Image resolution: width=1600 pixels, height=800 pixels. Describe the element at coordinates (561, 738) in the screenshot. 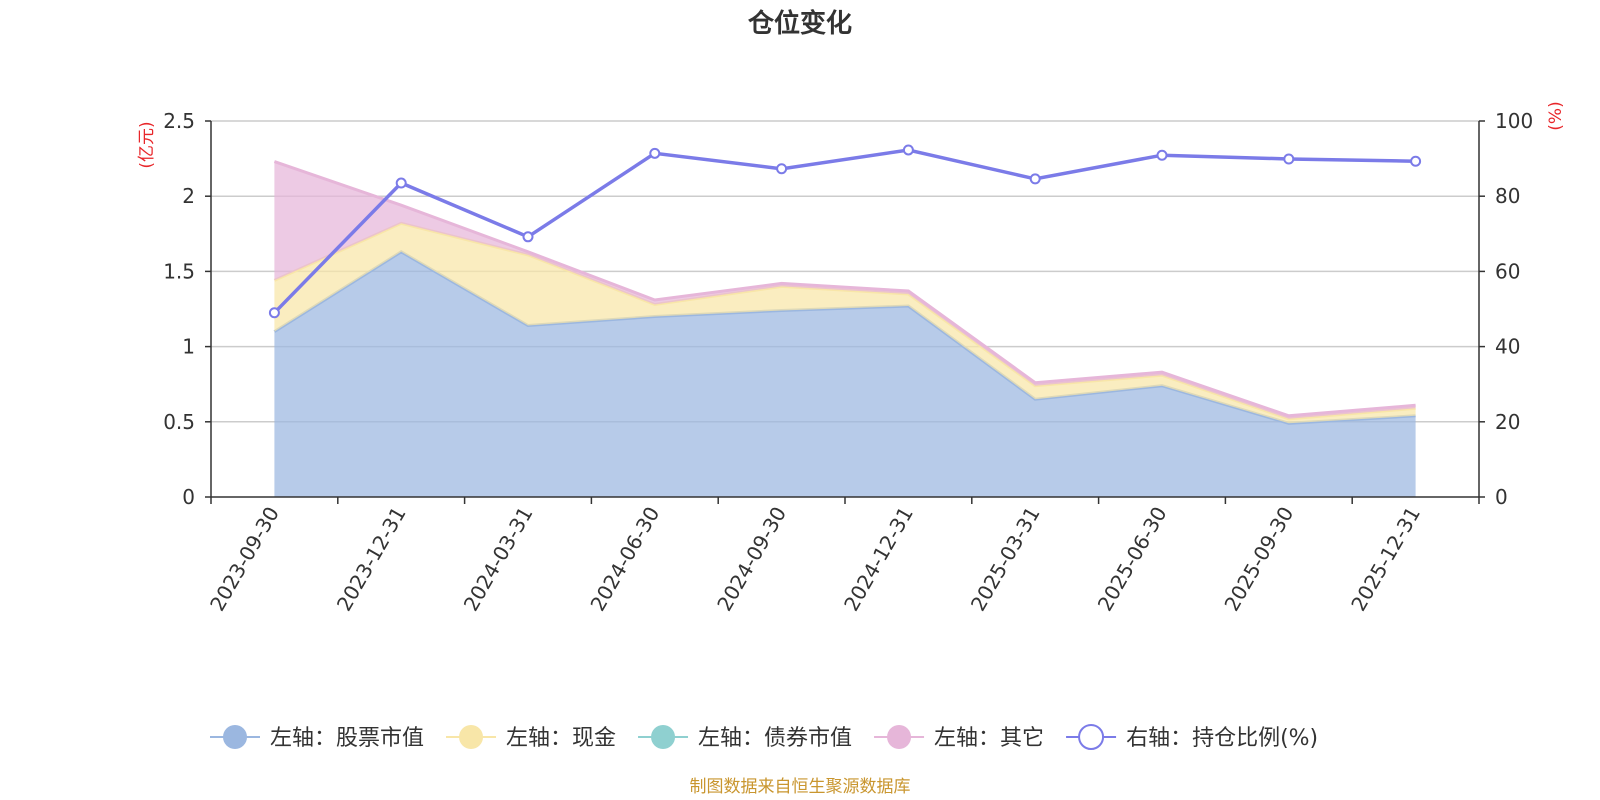

I see `legend-label: 左轴：现金` at that location.